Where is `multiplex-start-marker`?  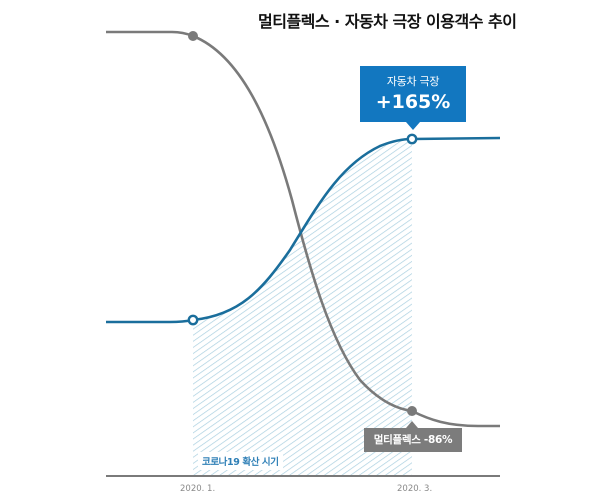 multiplex-start-marker is located at coordinates (193, 36).